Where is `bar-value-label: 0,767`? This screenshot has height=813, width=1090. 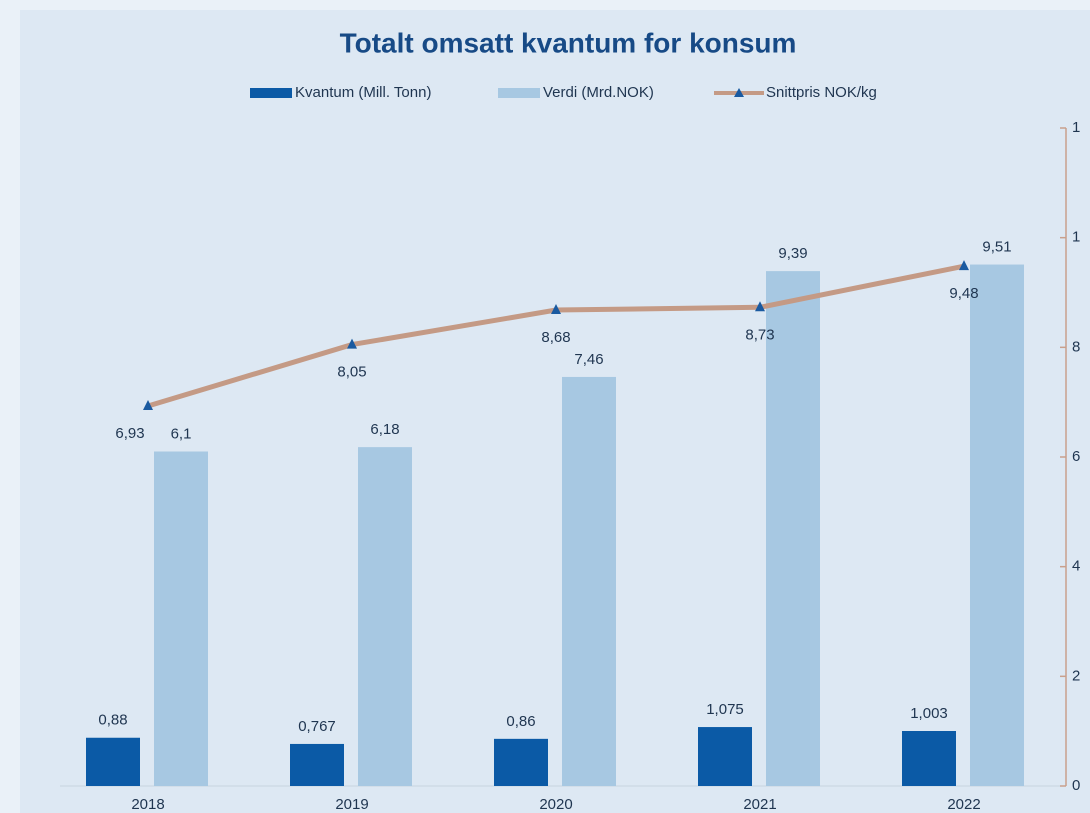
bar-value-label: 0,767 is located at coordinates (317, 726).